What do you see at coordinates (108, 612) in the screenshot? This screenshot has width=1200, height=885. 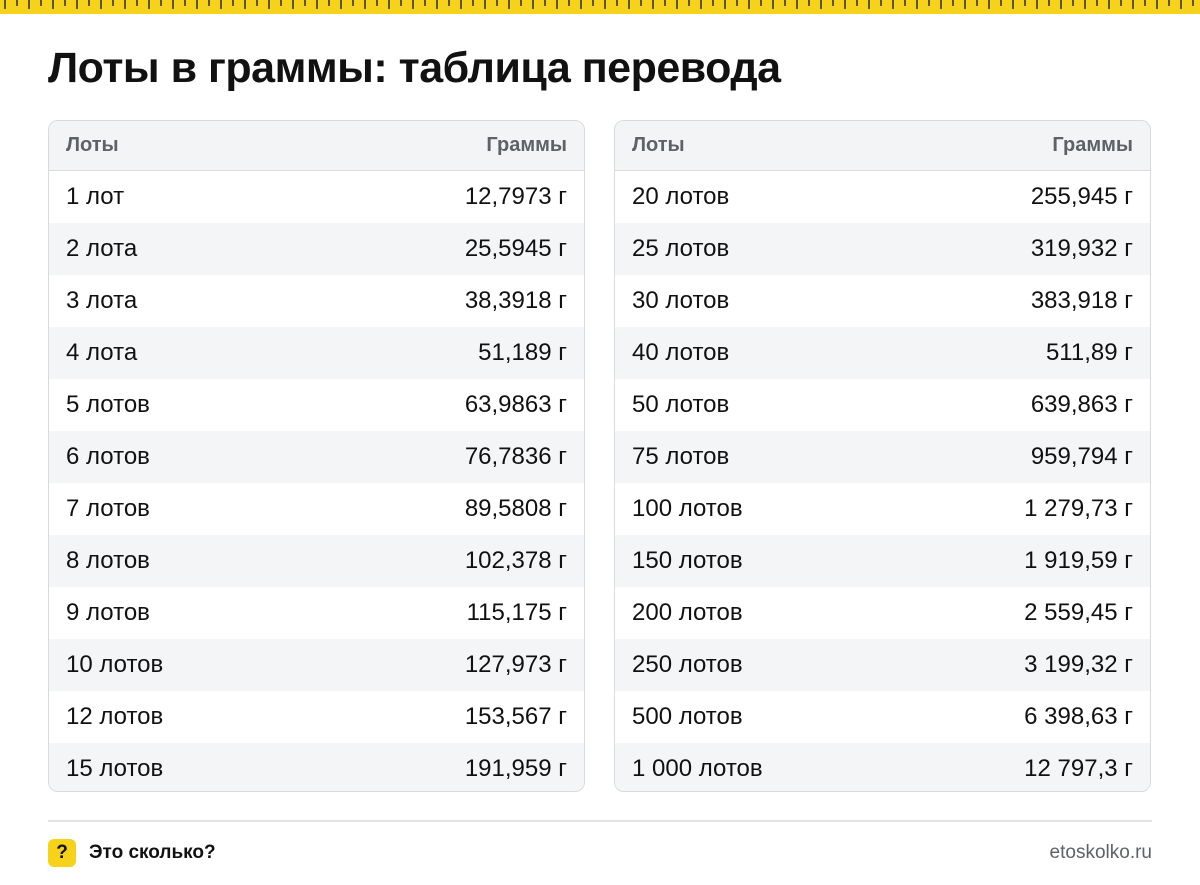 I see `lots-cell: 9 лотов` at bounding box center [108, 612].